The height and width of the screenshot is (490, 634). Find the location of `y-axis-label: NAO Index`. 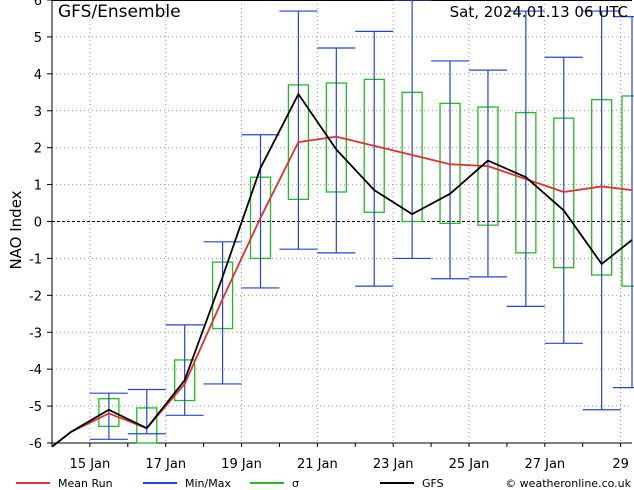

y-axis-label: NAO Index is located at coordinates (16, 229).